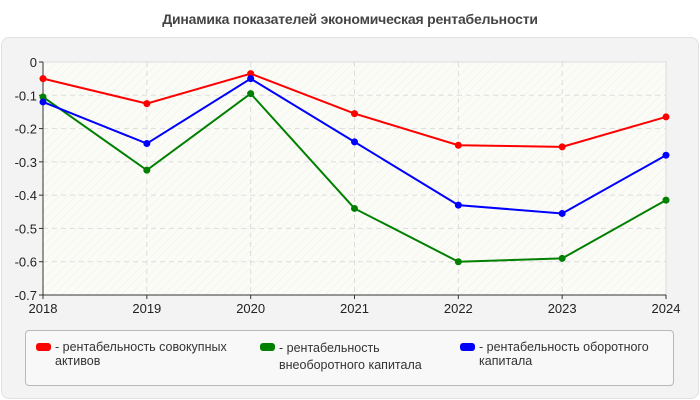 This screenshot has height=400, width=700. What do you see at coordinates (267, 347) in the screenshot?
I see `legend-swatch-green` at bounding box center [267, 347].